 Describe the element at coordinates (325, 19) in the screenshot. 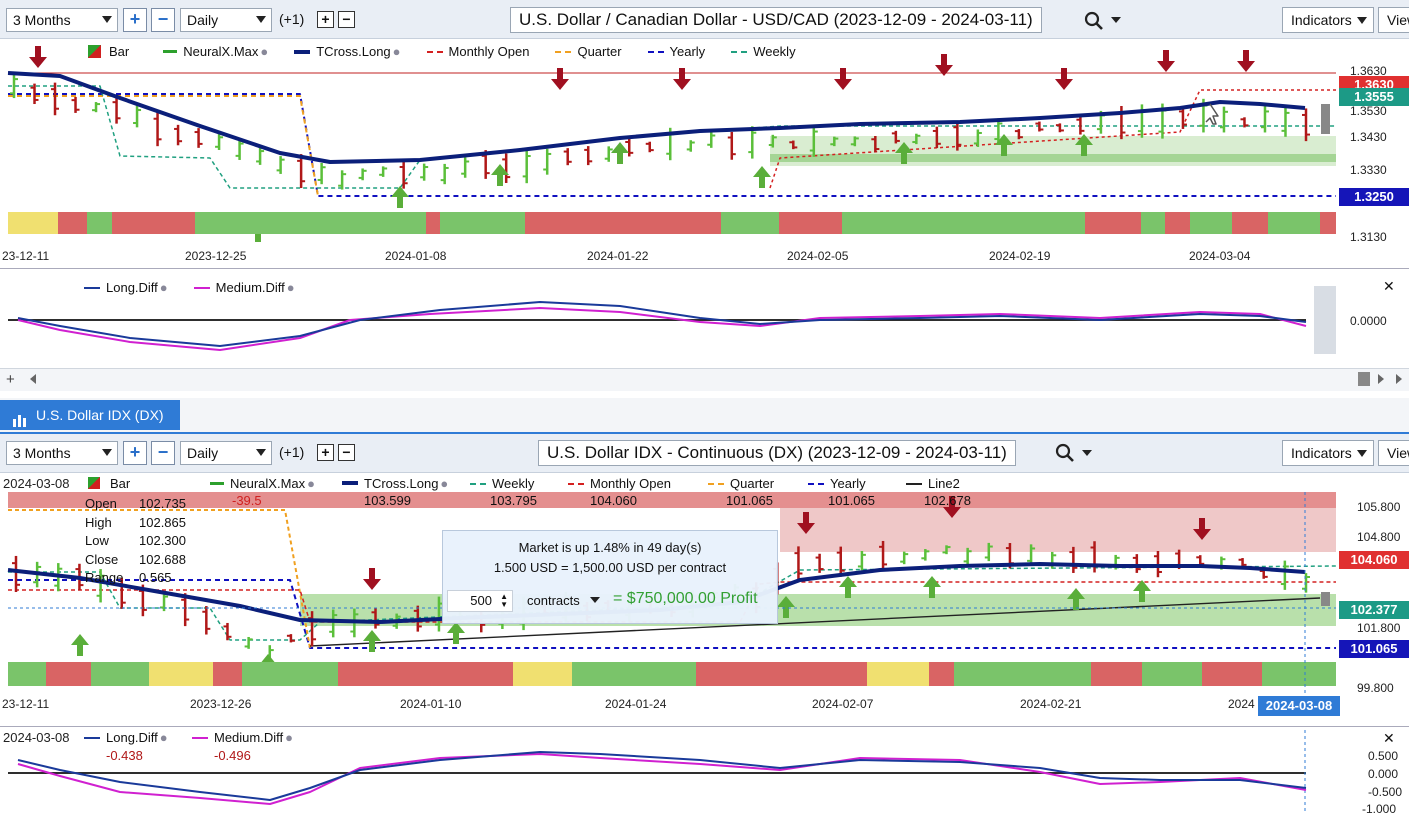

I see `top-offset-plus-button: +` at that location.